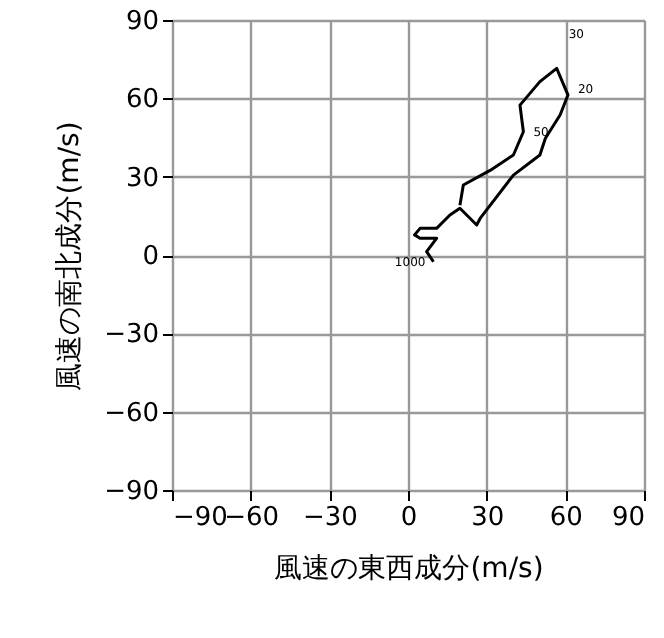 This screenshot has height=638, width=664. What do you see at coordinates (70, 256) in the screenshot?
I see `y-axis-title: 風速の南北成分(m/s)` at bounding box center [70, 256].